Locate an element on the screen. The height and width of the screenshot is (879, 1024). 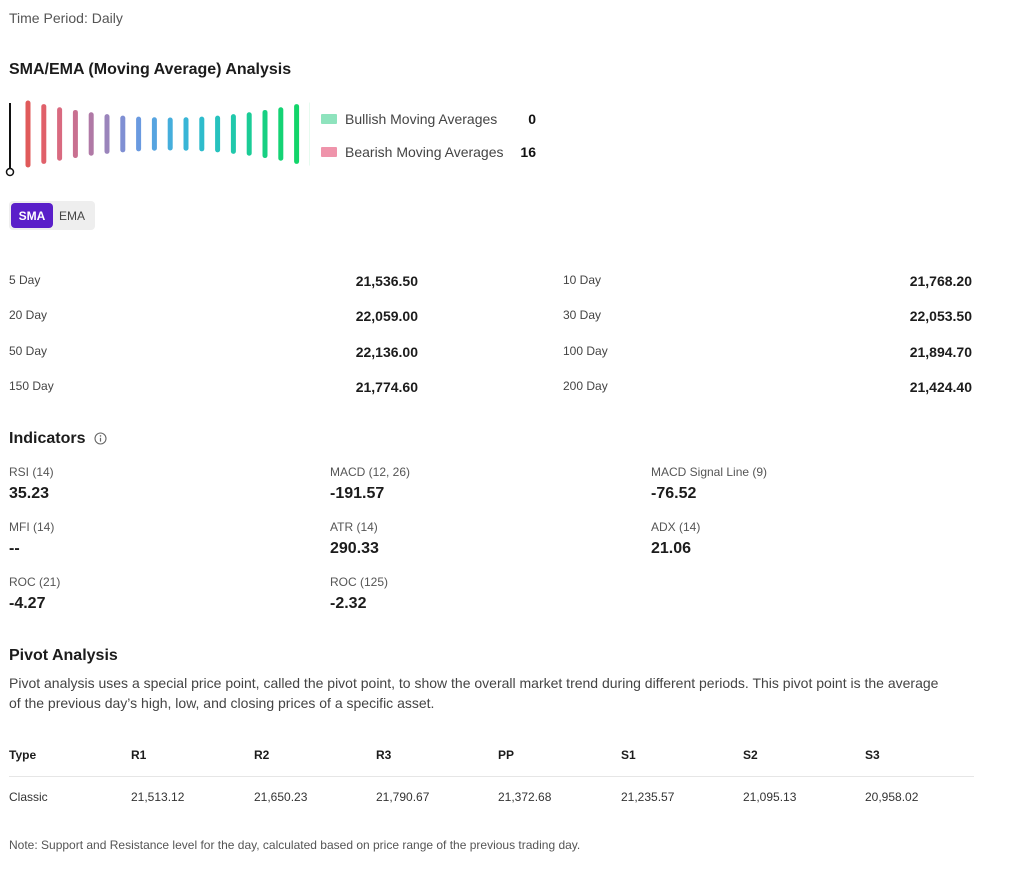
pivot-header: R3 is located at coordinates (384, 755).